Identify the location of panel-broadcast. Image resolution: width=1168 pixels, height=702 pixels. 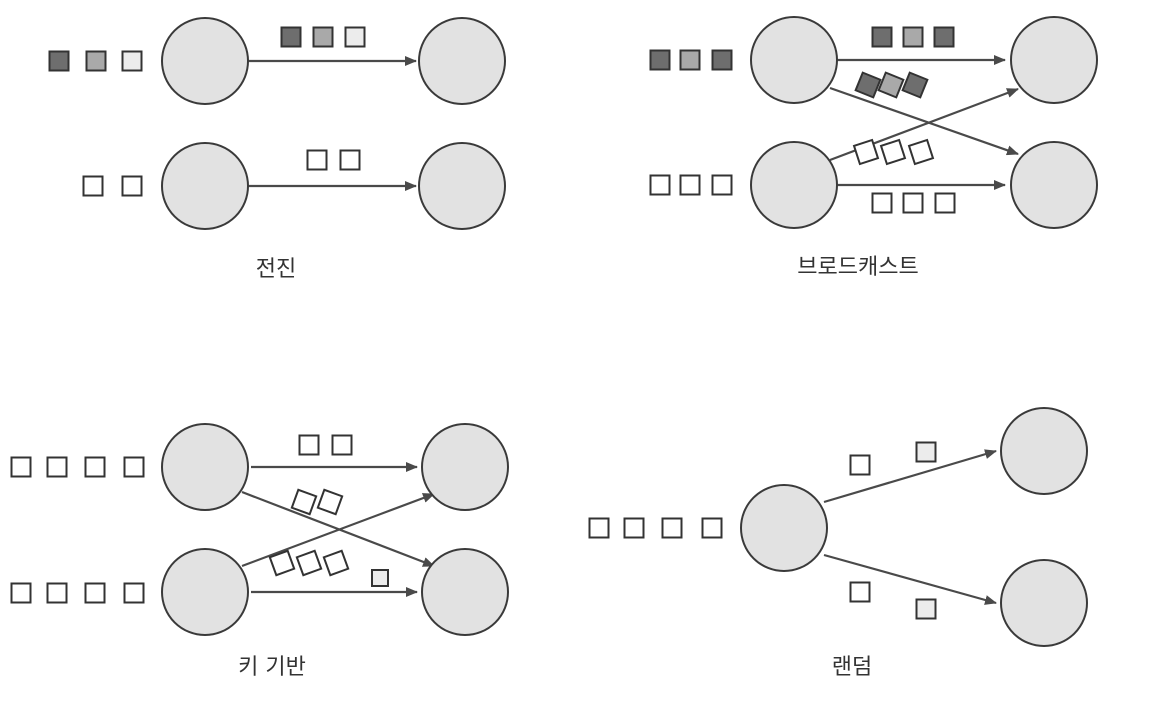
(873, 122).